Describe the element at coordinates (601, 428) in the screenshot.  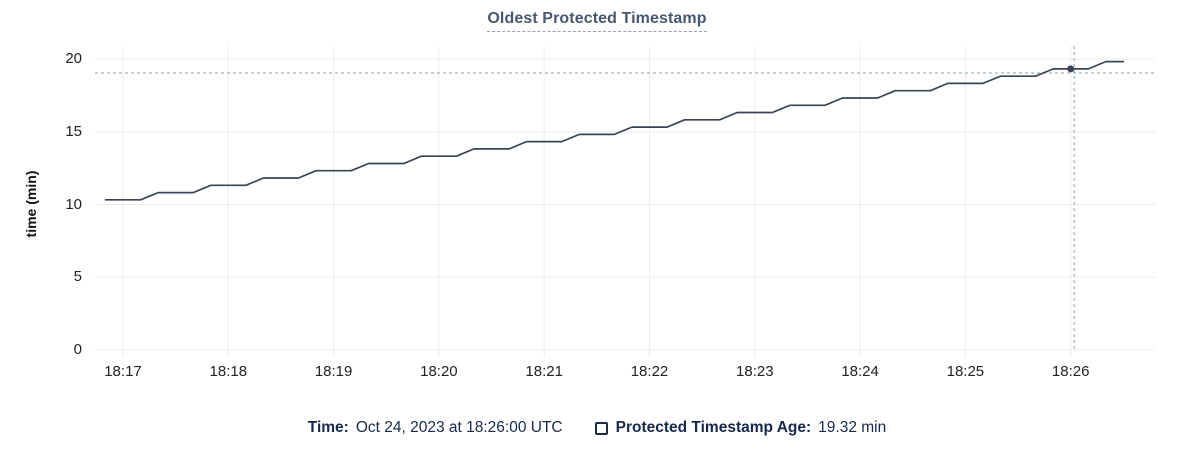
I see `series-checkbox` at that location.